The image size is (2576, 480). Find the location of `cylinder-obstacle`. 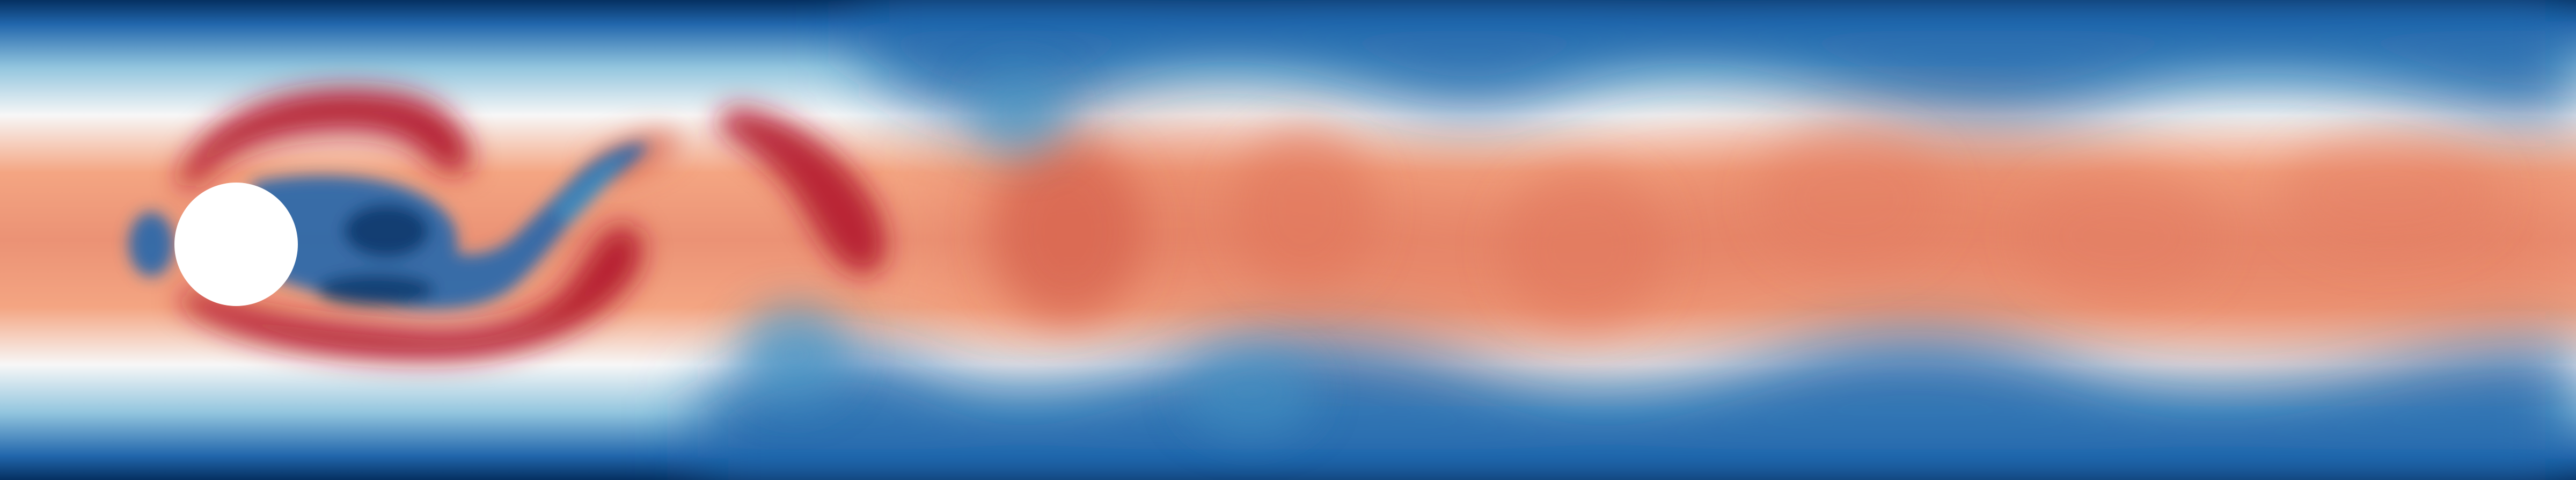

cylinder-obstacle is located at coordinates (236, 244).